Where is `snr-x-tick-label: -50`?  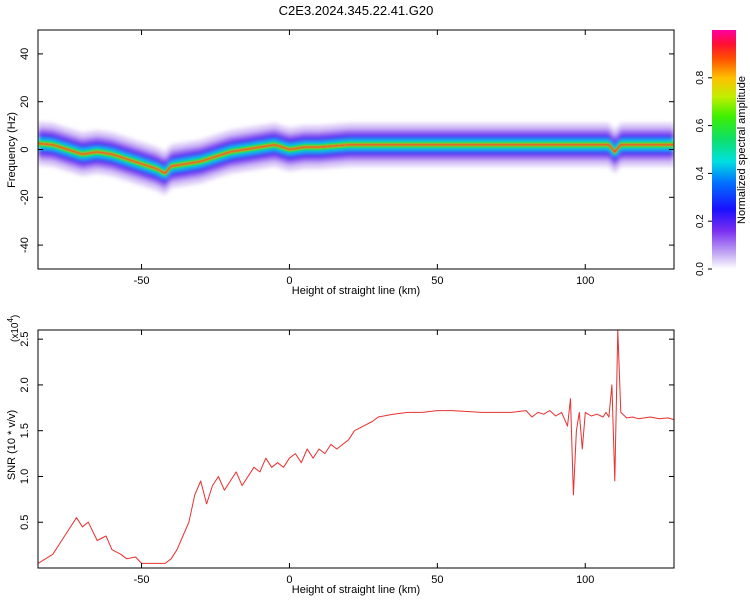
snr-x-tick-label: -50 is located at coordinates (142, 580).